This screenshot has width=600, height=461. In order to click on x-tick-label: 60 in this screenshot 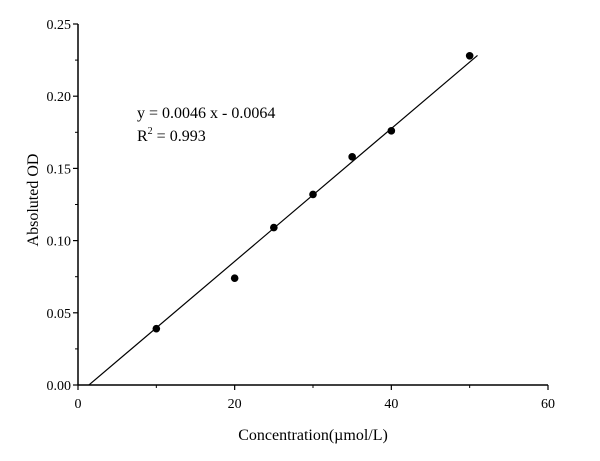, I will do `click(548, 404)`.